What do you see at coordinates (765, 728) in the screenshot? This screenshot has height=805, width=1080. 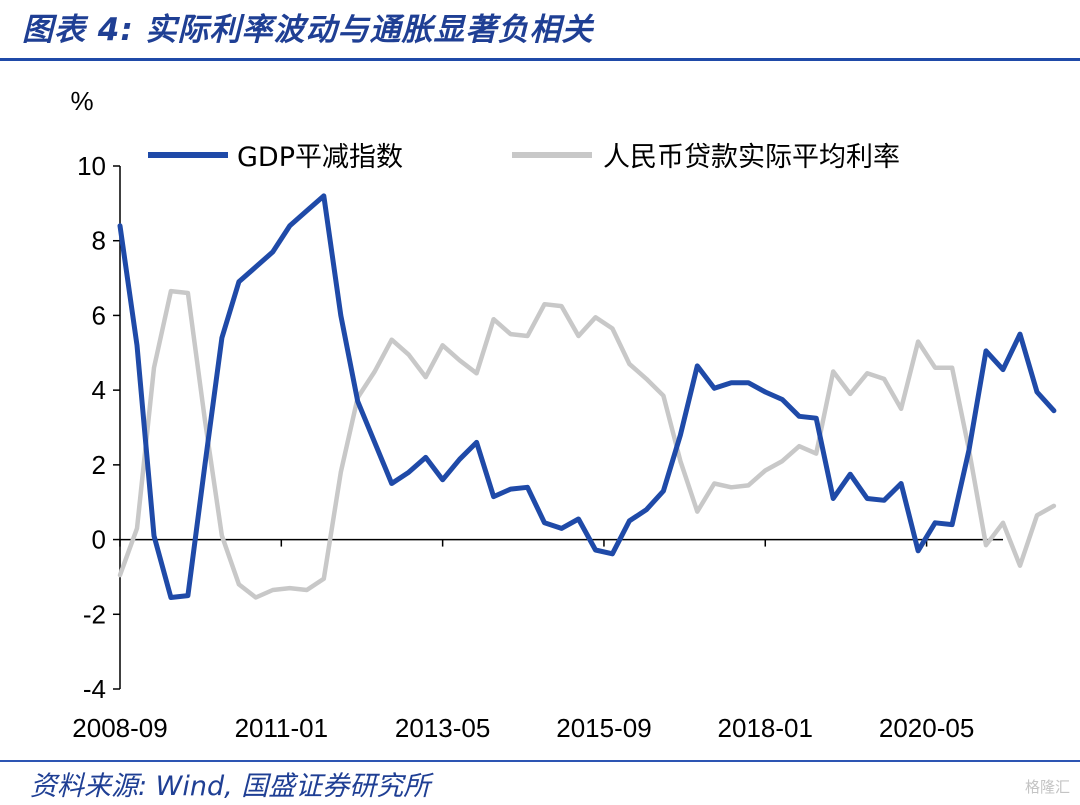 I see `x-tick-label: 2018-01` at bounding box center [765, 728].